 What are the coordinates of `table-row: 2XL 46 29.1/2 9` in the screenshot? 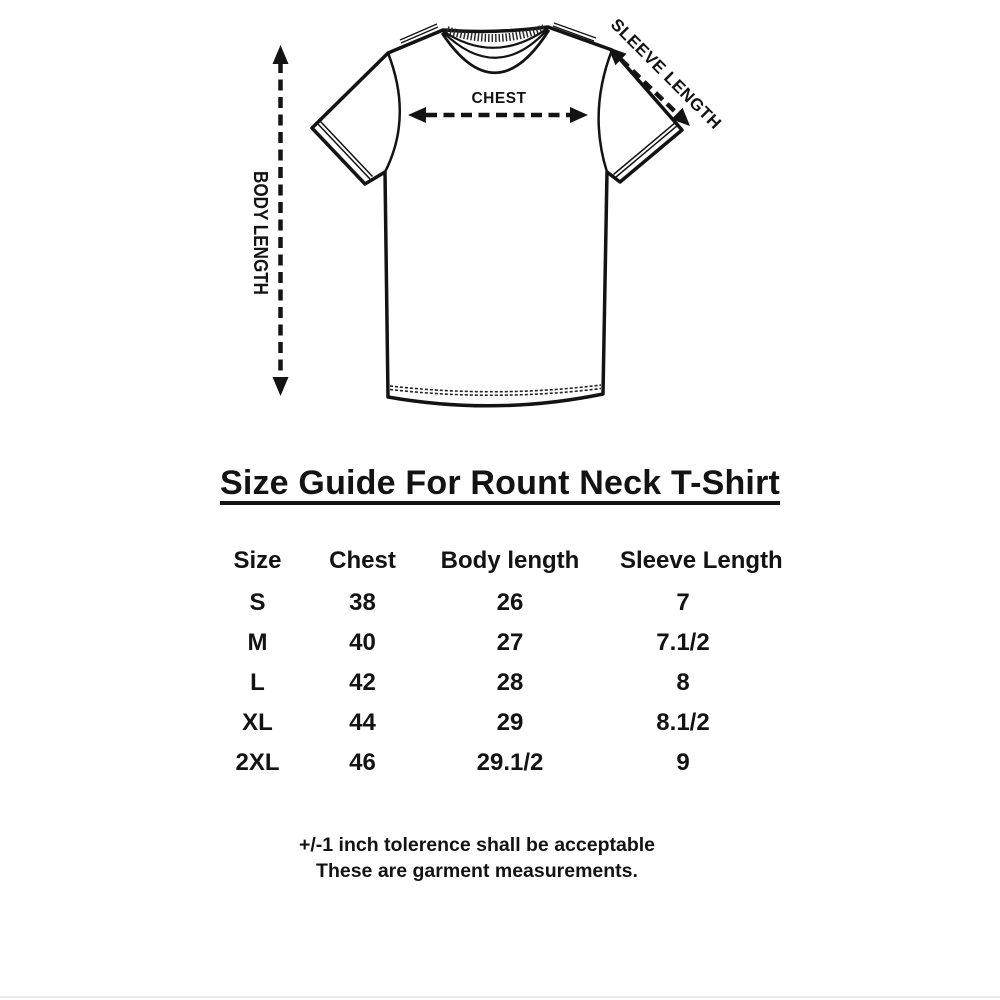 It's located at (468, 763).